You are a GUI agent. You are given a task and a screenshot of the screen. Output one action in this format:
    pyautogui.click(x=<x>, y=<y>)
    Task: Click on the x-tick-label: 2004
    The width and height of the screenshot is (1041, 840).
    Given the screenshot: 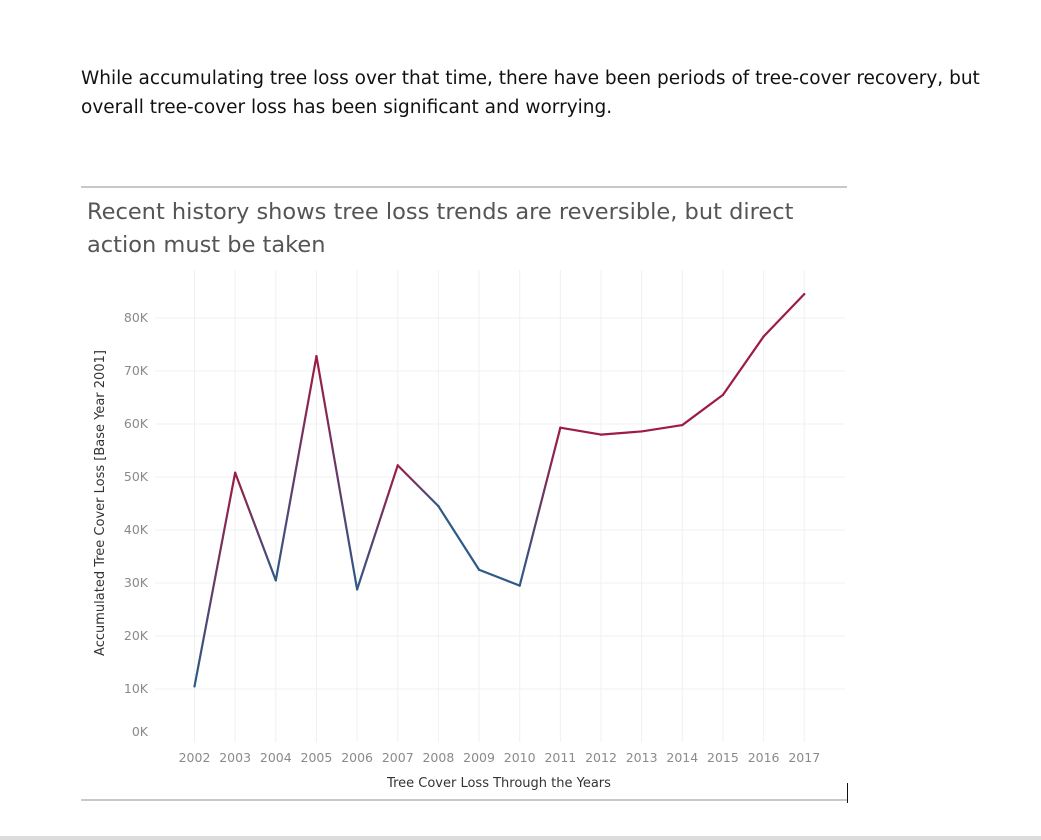 What is the action you would take?
    pyautogui.click(x=276, y=757)
    